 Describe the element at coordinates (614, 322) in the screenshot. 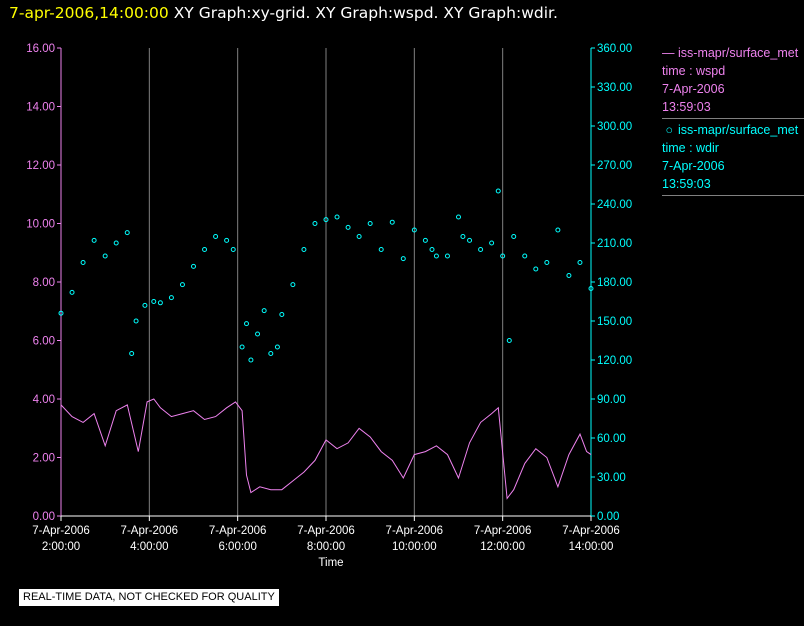

I see `right-tick-label: 150.00` at that location.